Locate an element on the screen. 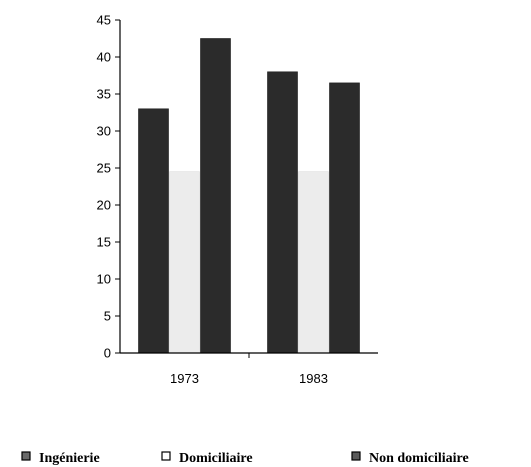 The height and width of the screenshot is (467, 531). y-tick-label: 45 is located at coordinates (104, 20).